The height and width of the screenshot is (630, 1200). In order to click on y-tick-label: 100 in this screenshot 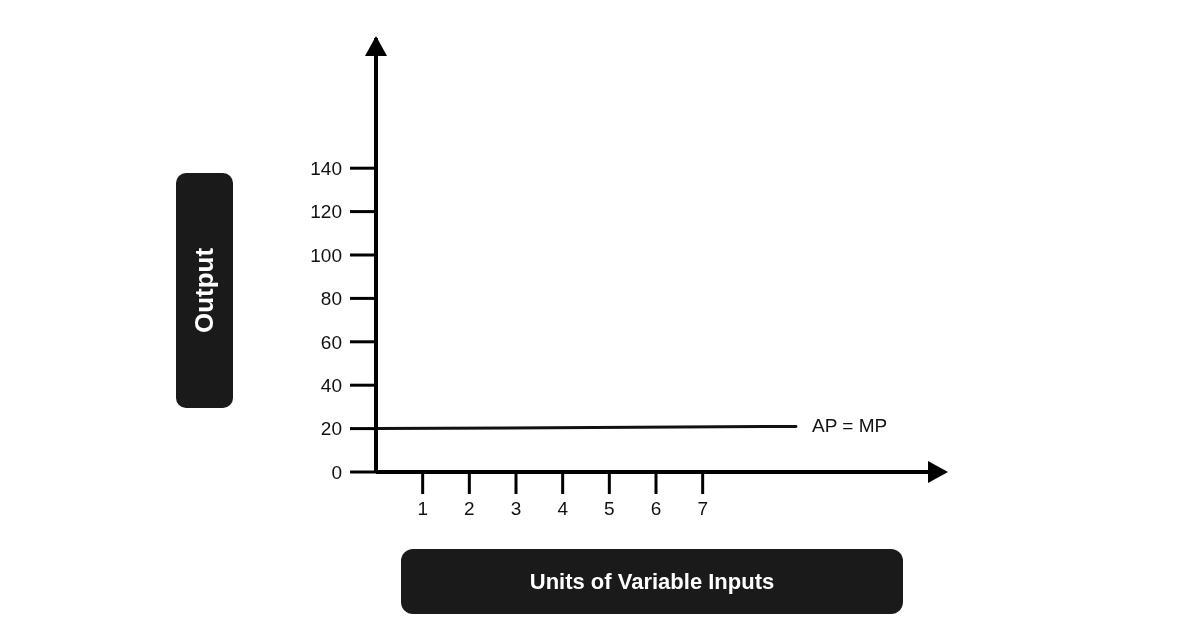, I will do `click(326, 255)`.